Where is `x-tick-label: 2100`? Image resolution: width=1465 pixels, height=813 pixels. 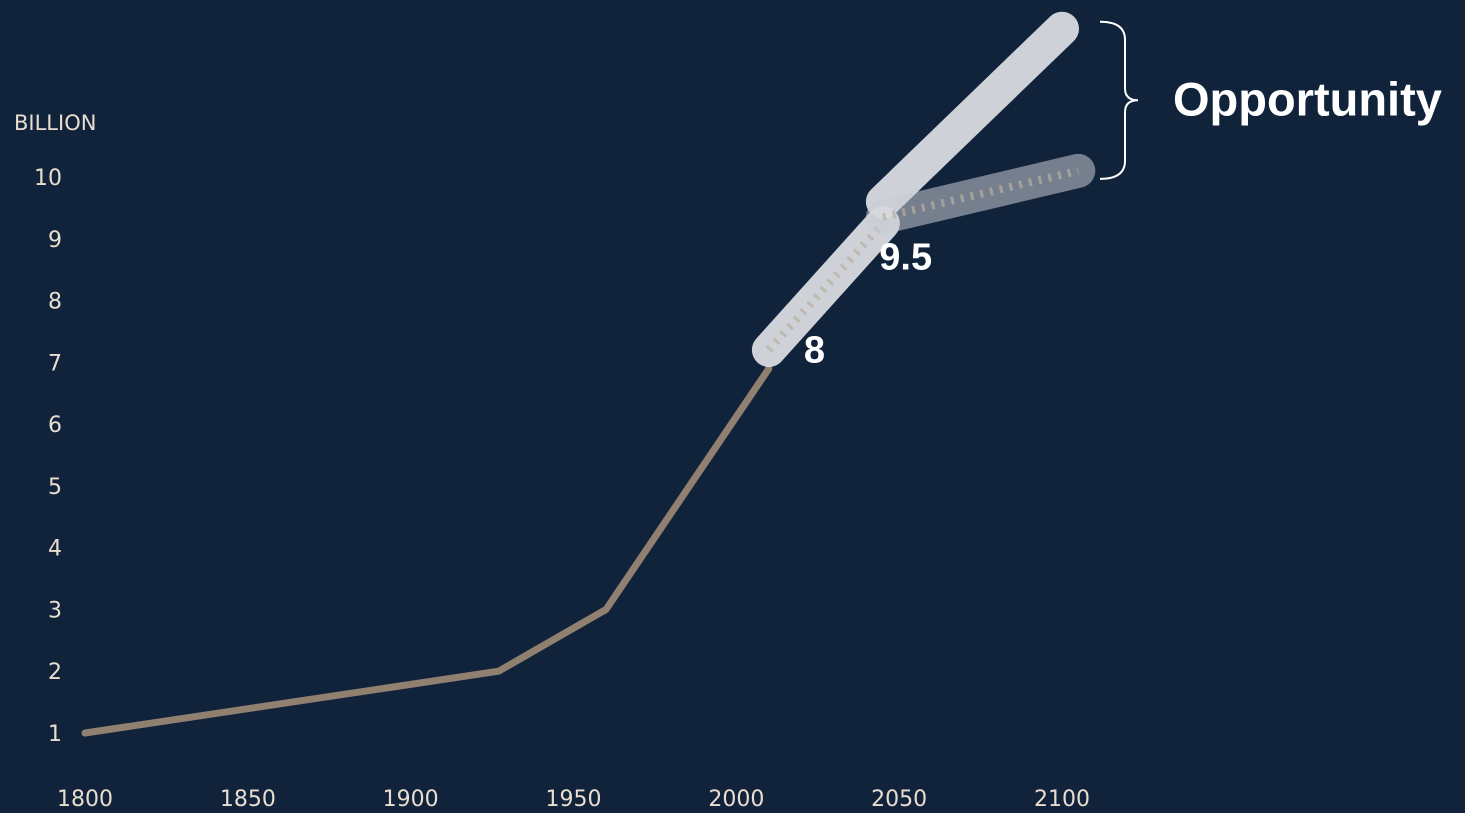 x-tick-label: 2100 is located at coordinates (1062, 799).